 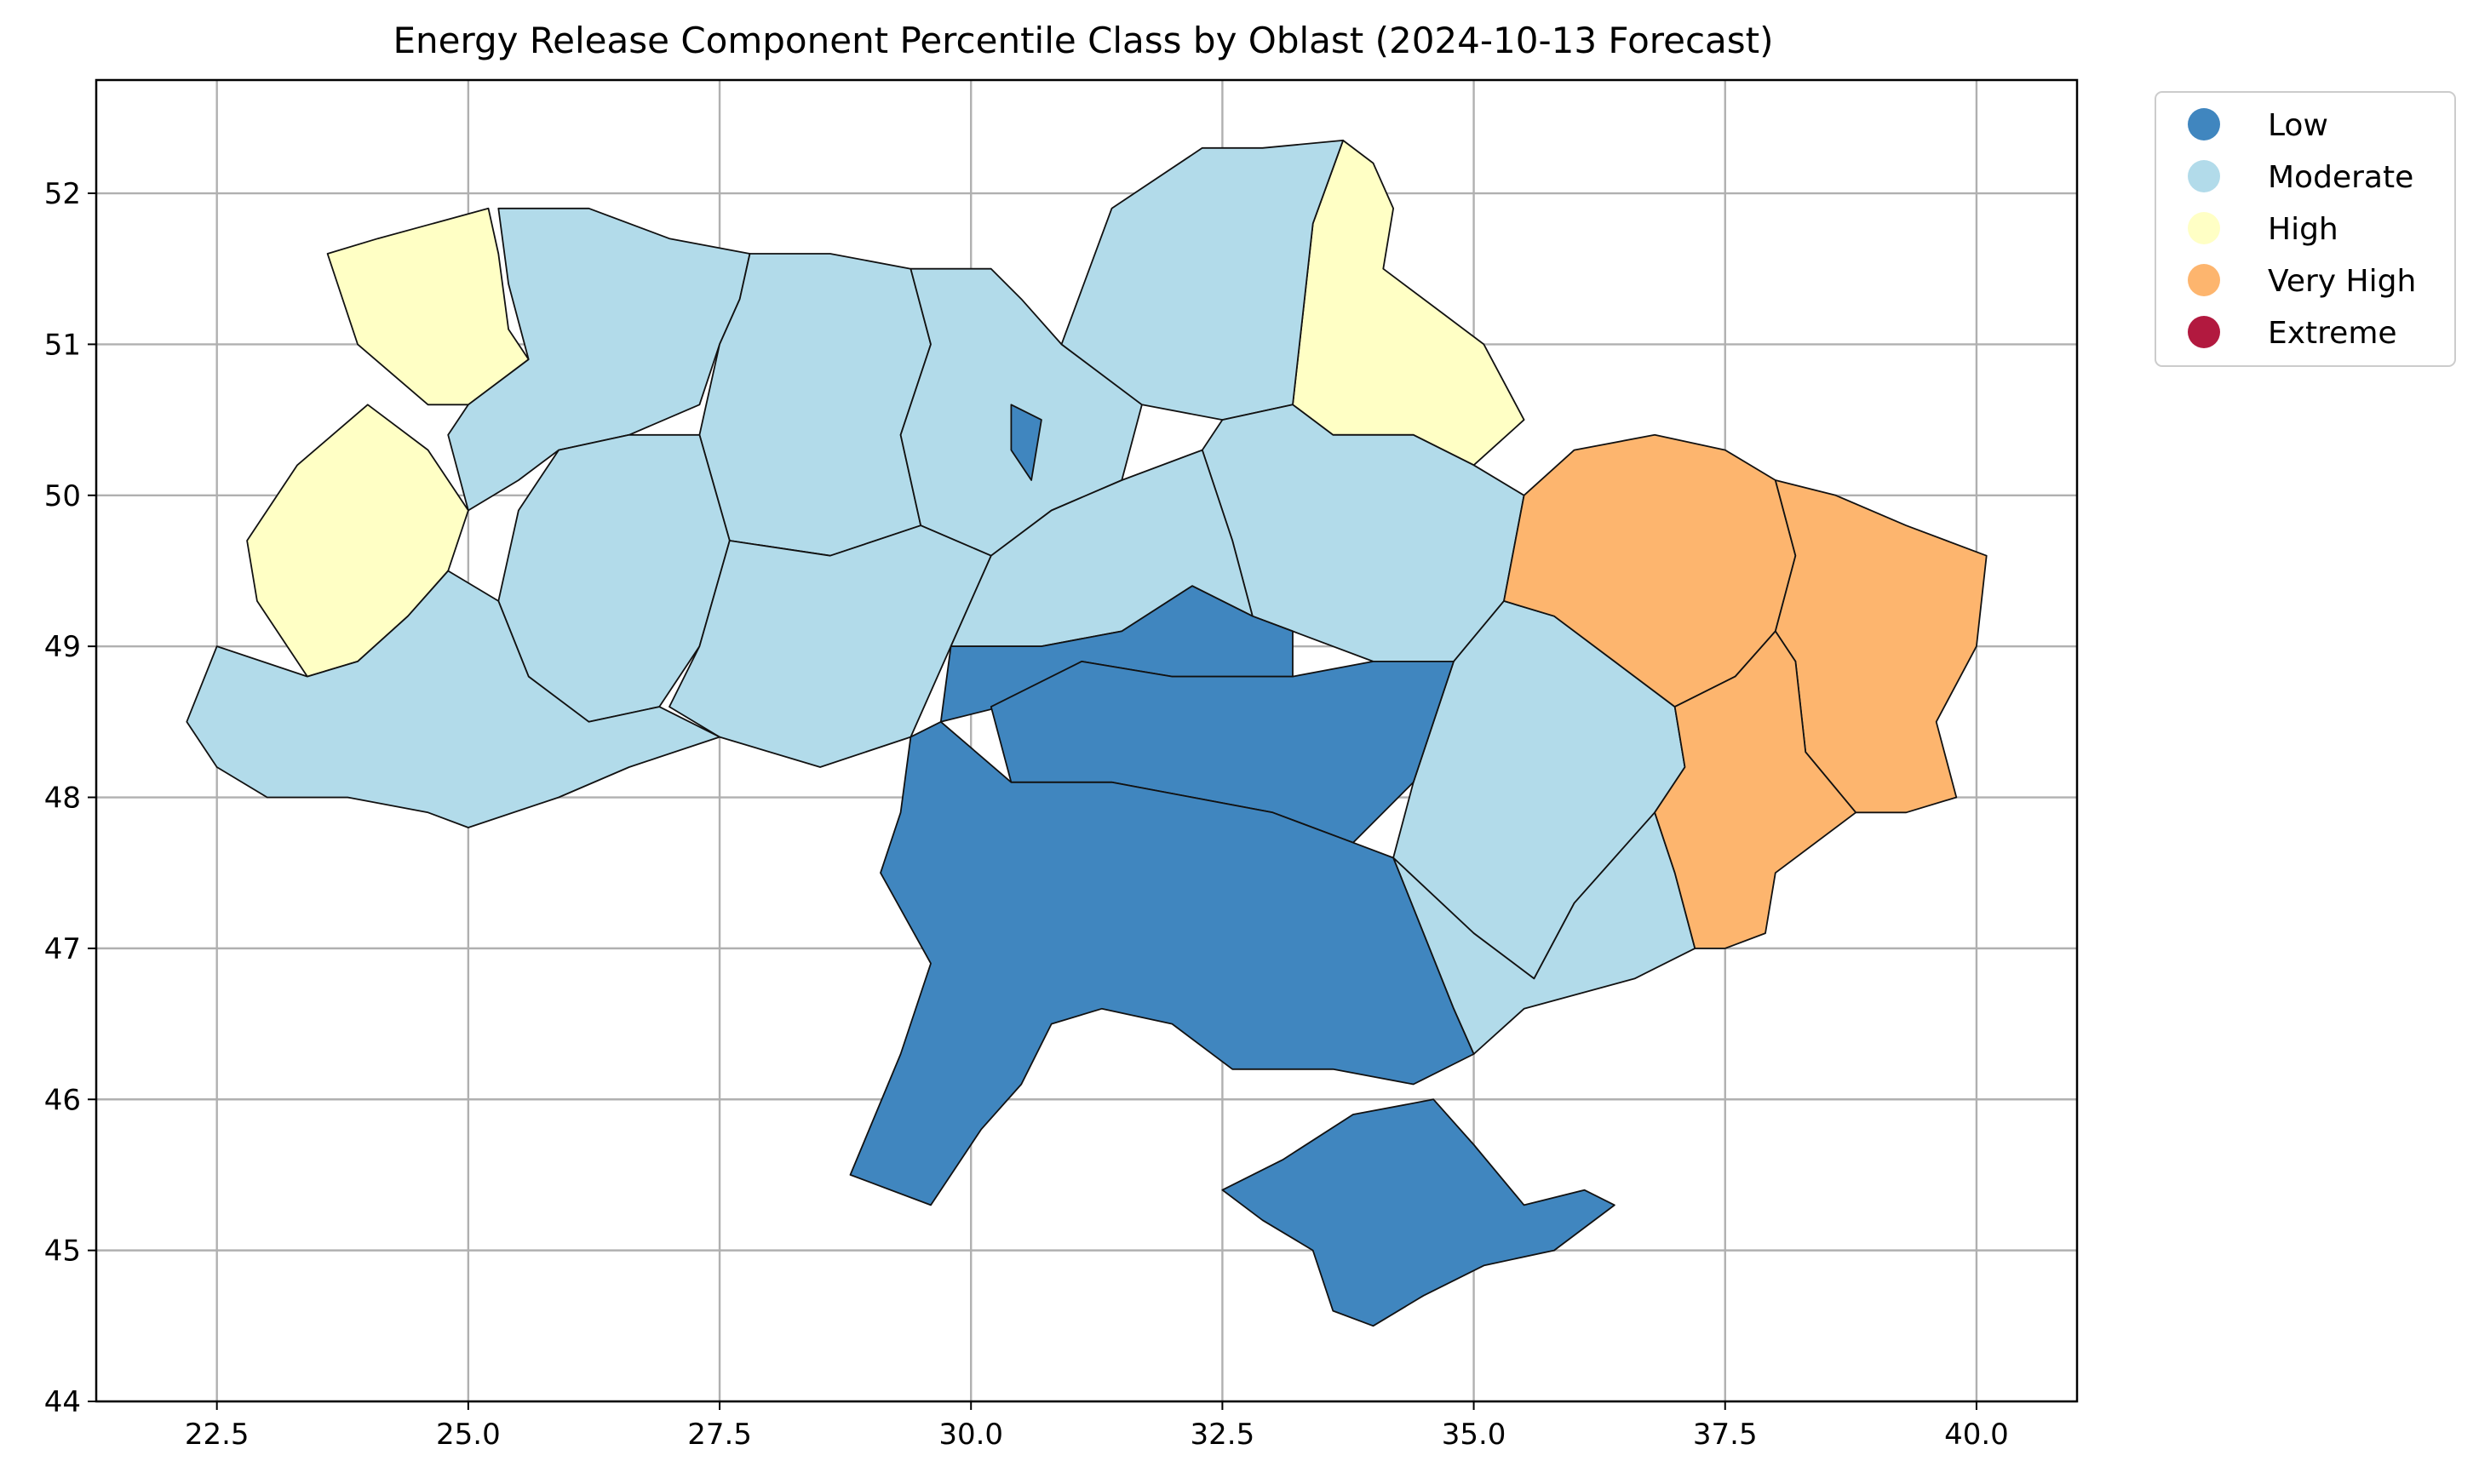 What do you see at coordinates (62, 949) in the screenshot?
I see `y-tick-label-3: 47` at bounding box center [62, 949].